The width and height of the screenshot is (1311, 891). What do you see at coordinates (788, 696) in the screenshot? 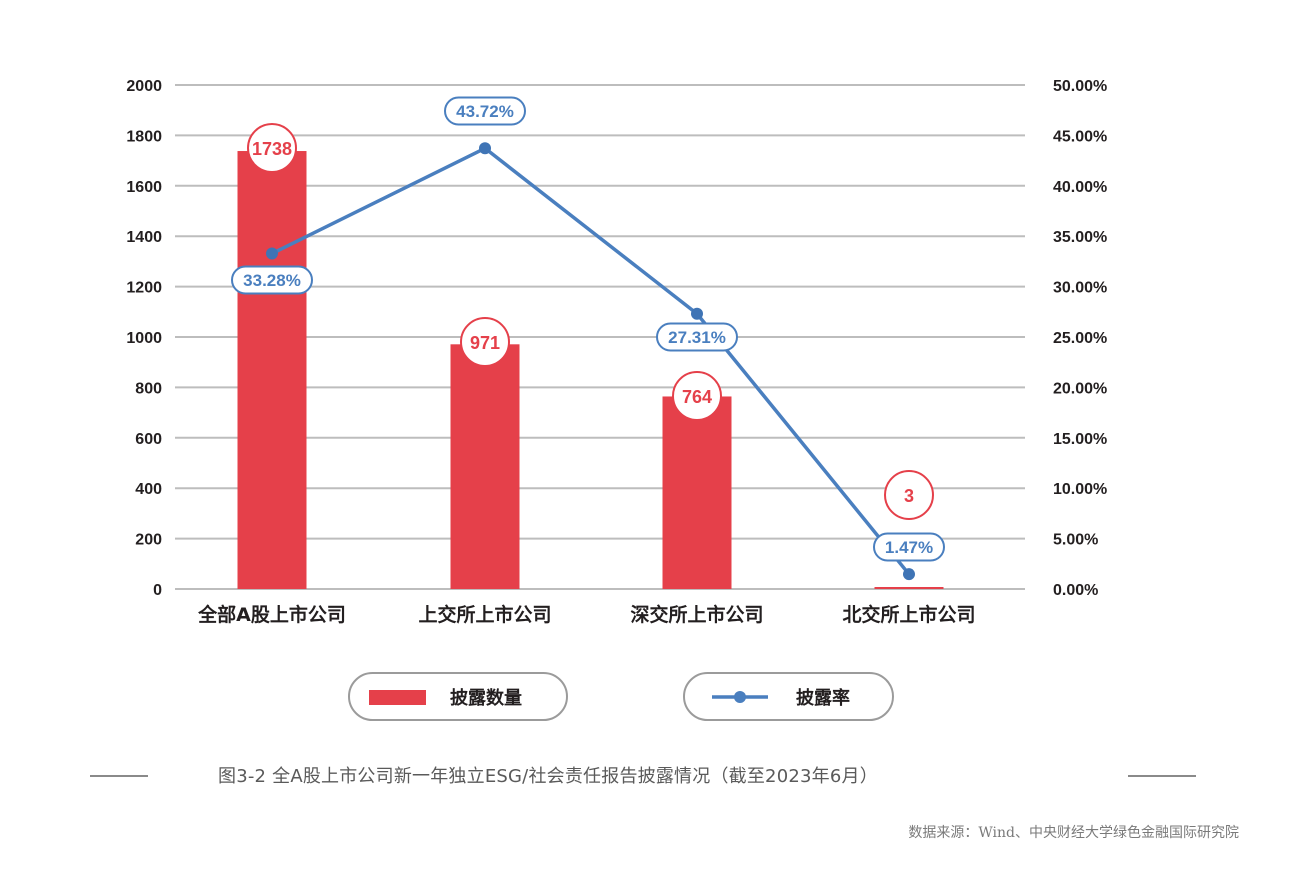
I see `legend-item-line: 披露率` at bounding box center [788, 696].